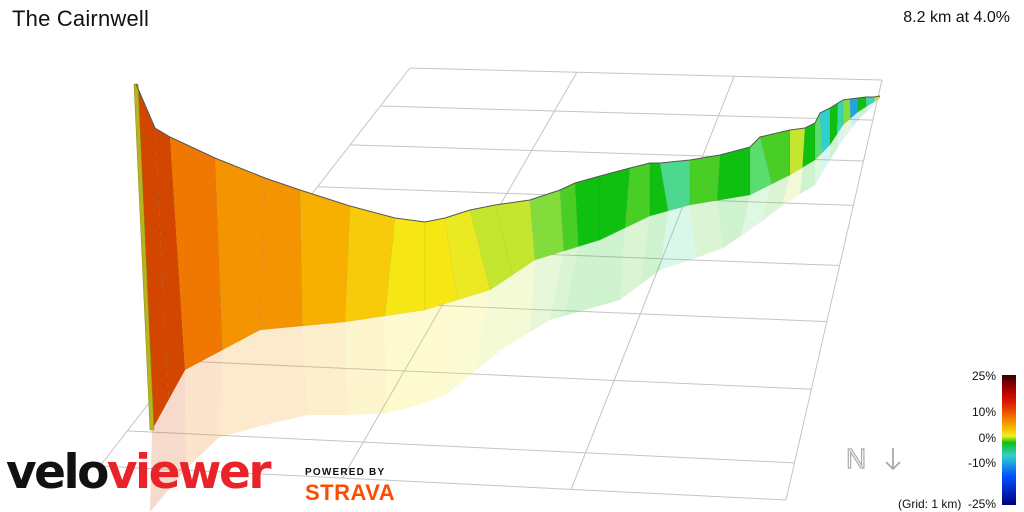 The height and width of the screenshot is (512, 1024). I want to click on legend-tick-minus10: -10%, so click(982, 463).